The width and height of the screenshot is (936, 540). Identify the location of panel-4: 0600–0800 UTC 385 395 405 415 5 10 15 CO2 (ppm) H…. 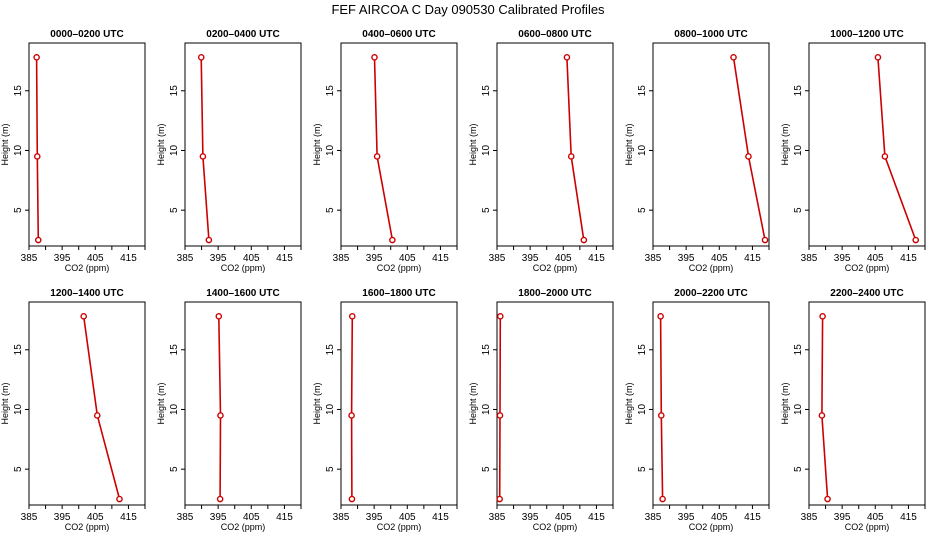
(541, 151).